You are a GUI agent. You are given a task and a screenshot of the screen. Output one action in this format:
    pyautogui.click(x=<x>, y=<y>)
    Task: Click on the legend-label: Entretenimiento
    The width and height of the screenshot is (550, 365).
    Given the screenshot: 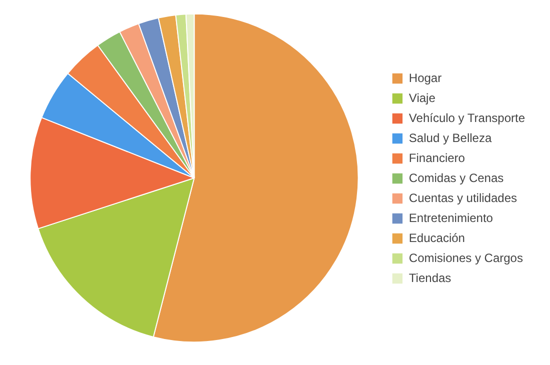 What is the action you would take?
    pyautogui.click(x=450, y=217)
    